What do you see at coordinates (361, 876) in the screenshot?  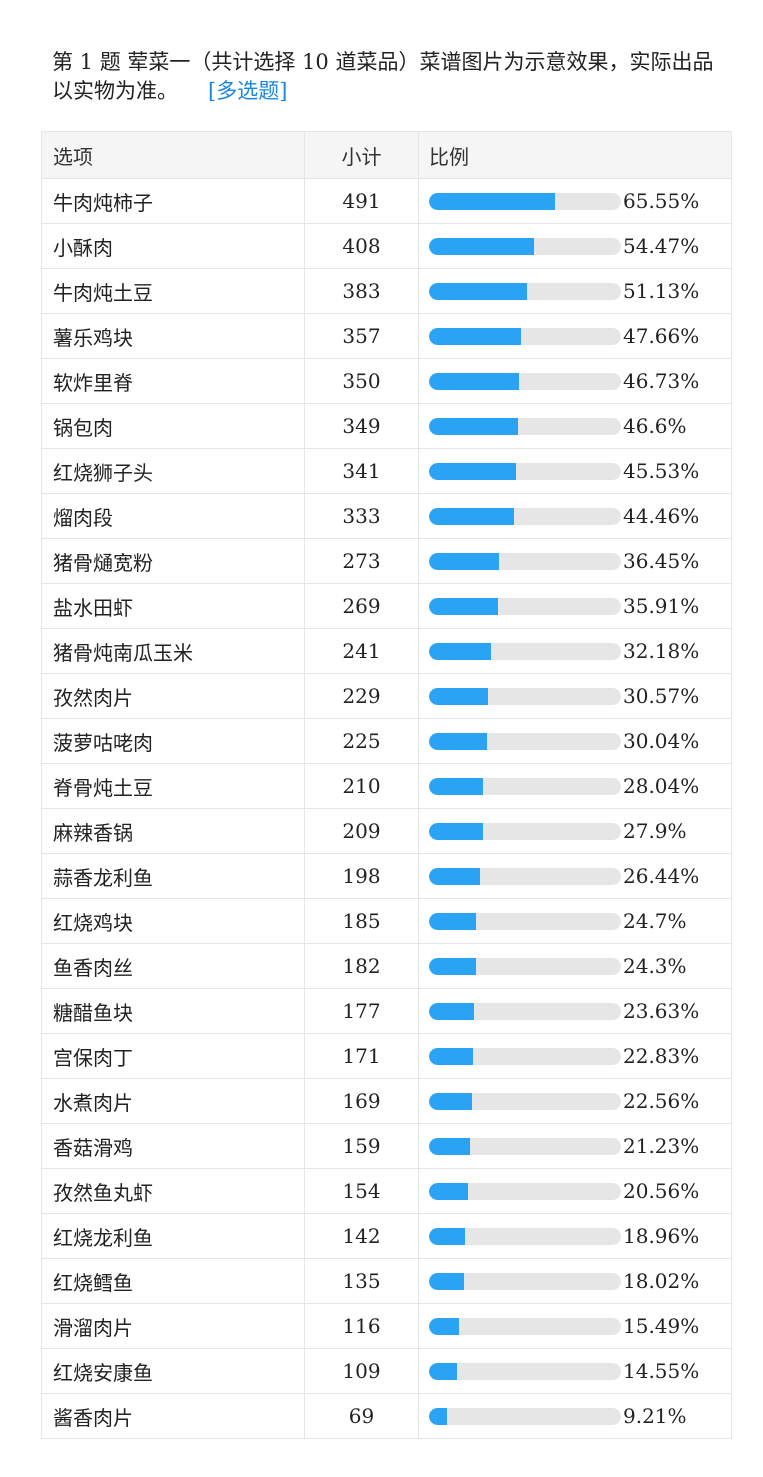 I see `row-count: 198` at bounding box center [361, 876].